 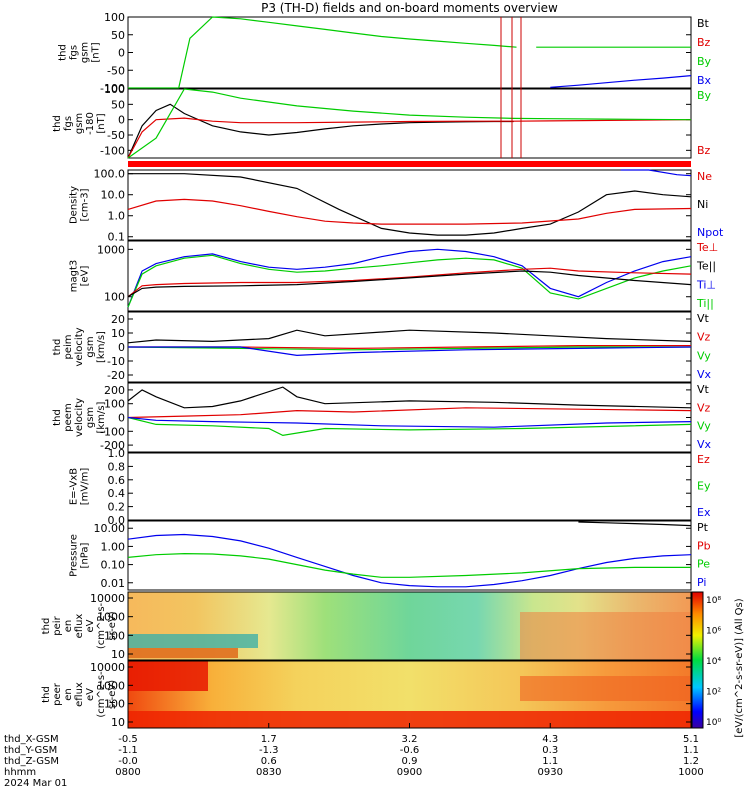 I want to click on y-axis-label: [nPa], so click(x=85, y=555).